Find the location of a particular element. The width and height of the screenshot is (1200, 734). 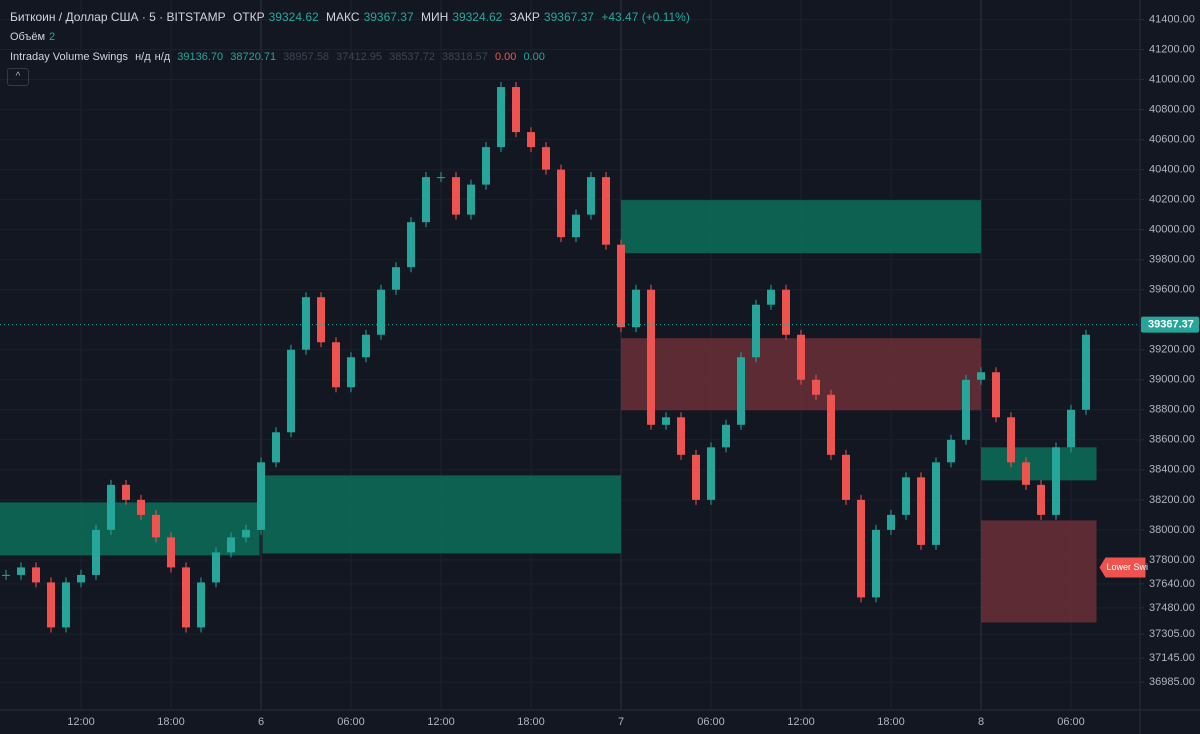

y-tick-label: 40400.00 is located at coordinates (1172, 170).